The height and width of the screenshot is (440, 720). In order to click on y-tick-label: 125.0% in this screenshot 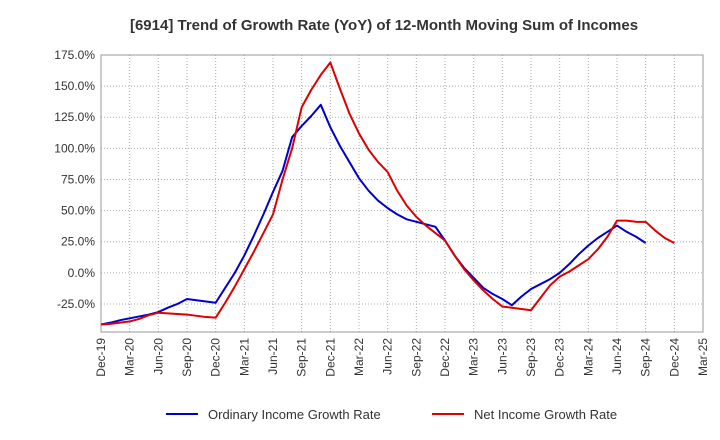, I will do `click(74, 117)`.